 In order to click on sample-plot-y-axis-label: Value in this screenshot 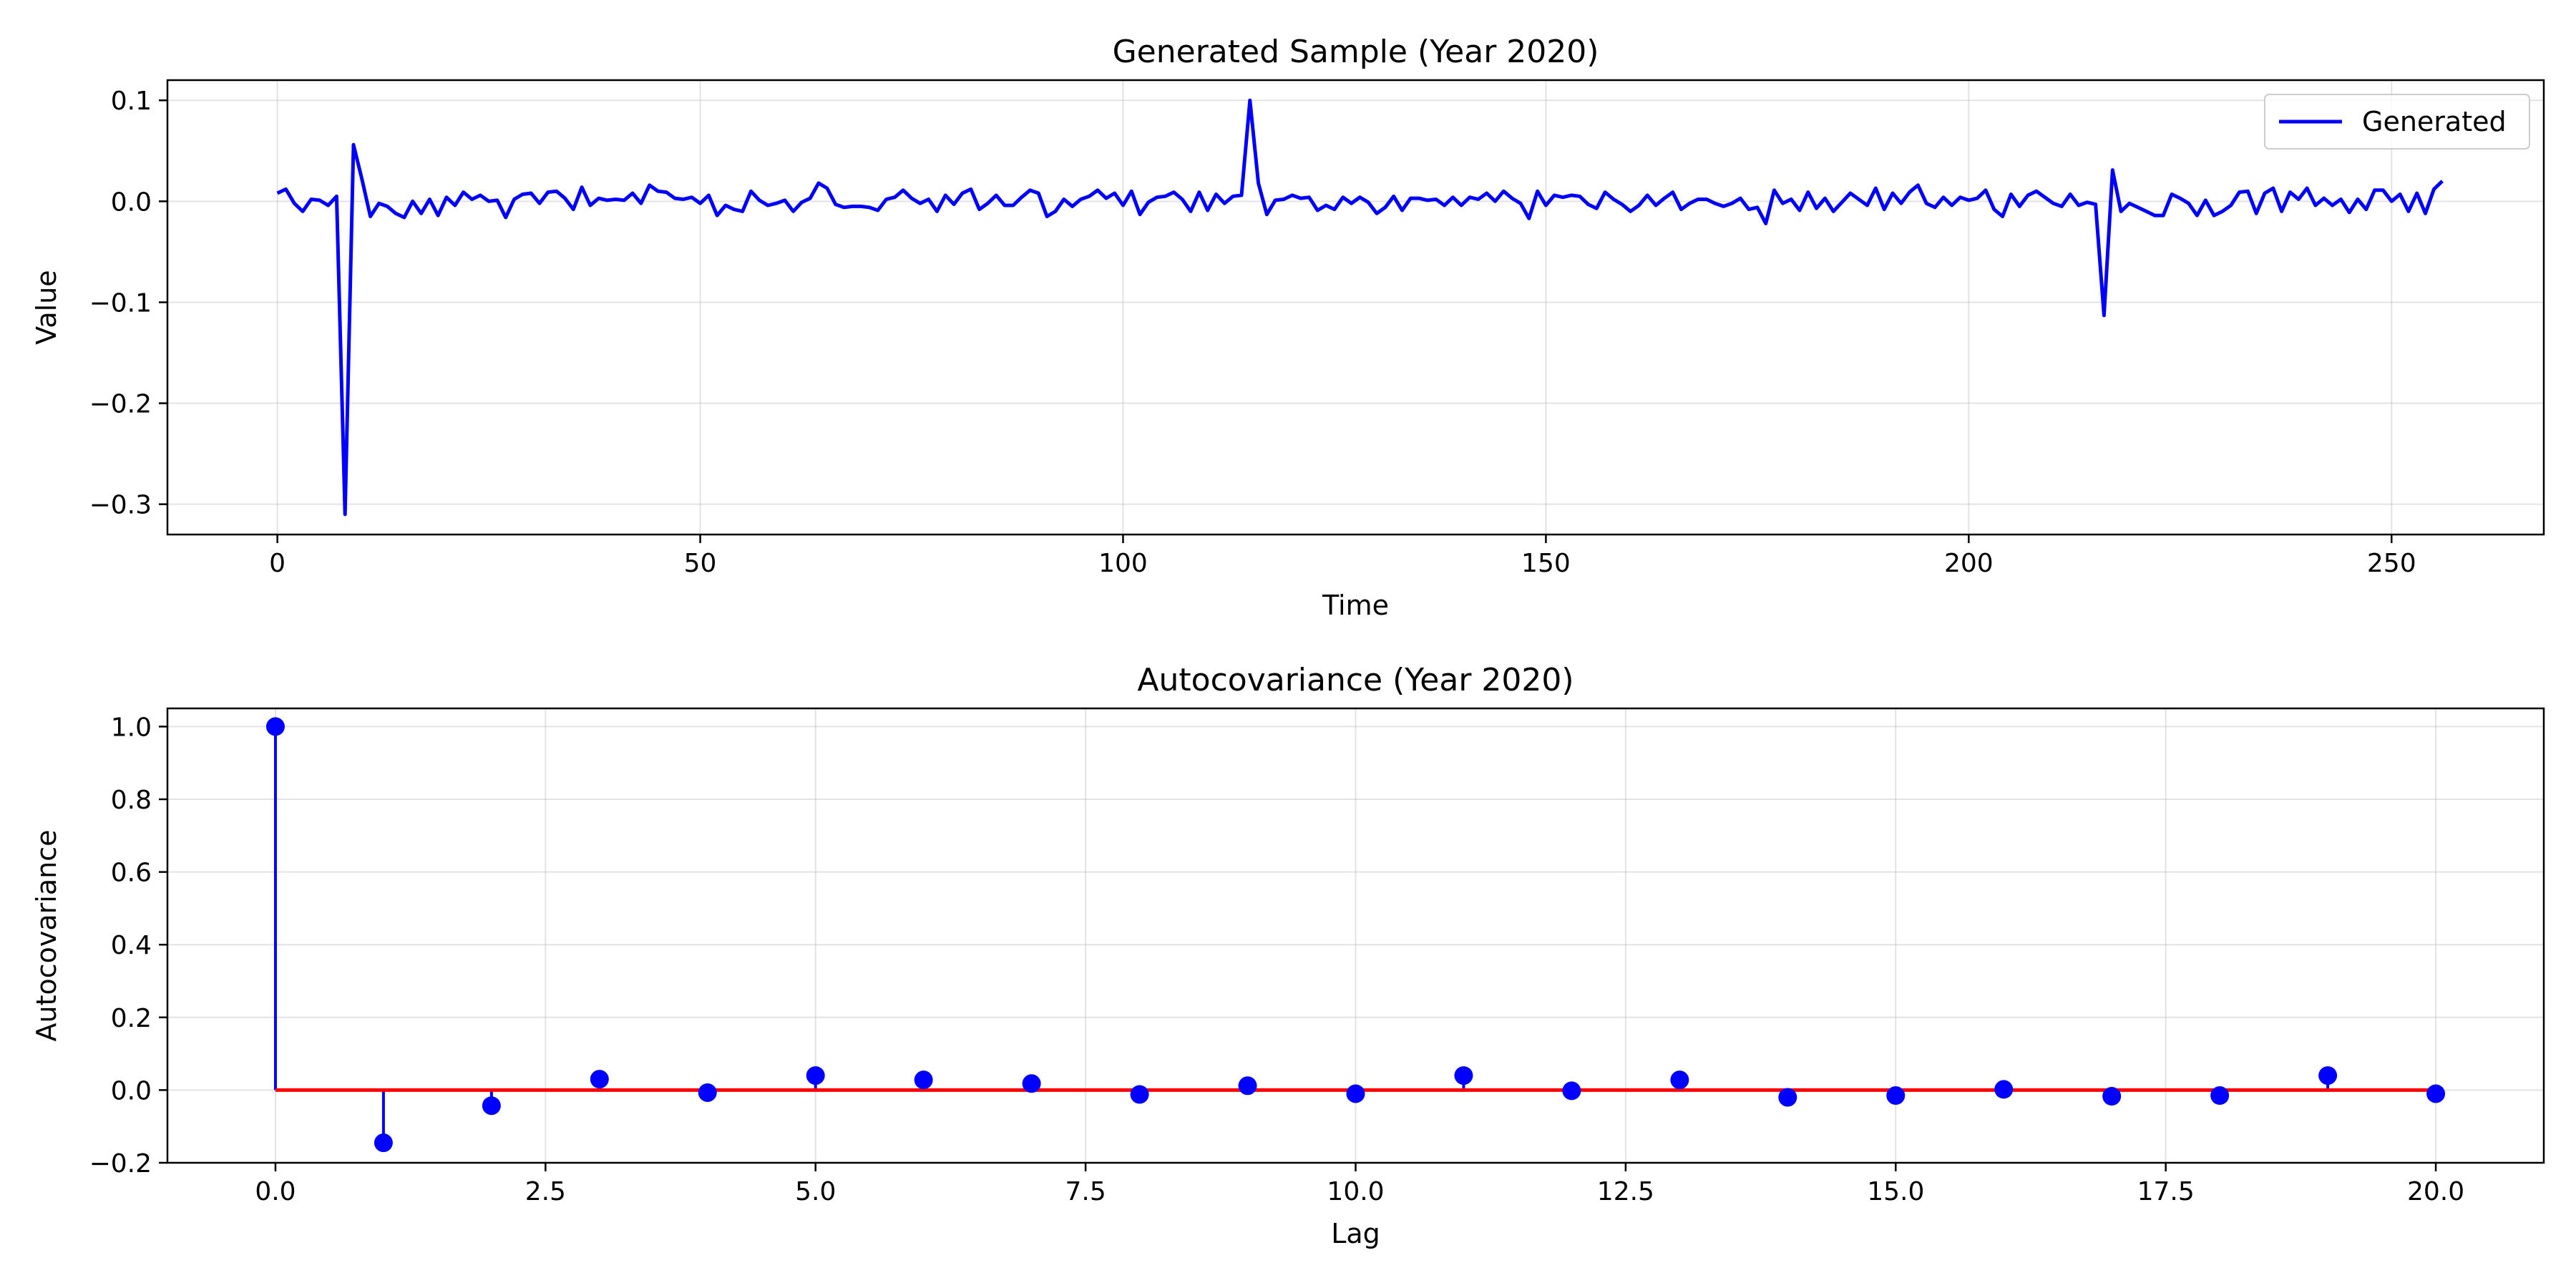, I will do `click(46, 307)`.